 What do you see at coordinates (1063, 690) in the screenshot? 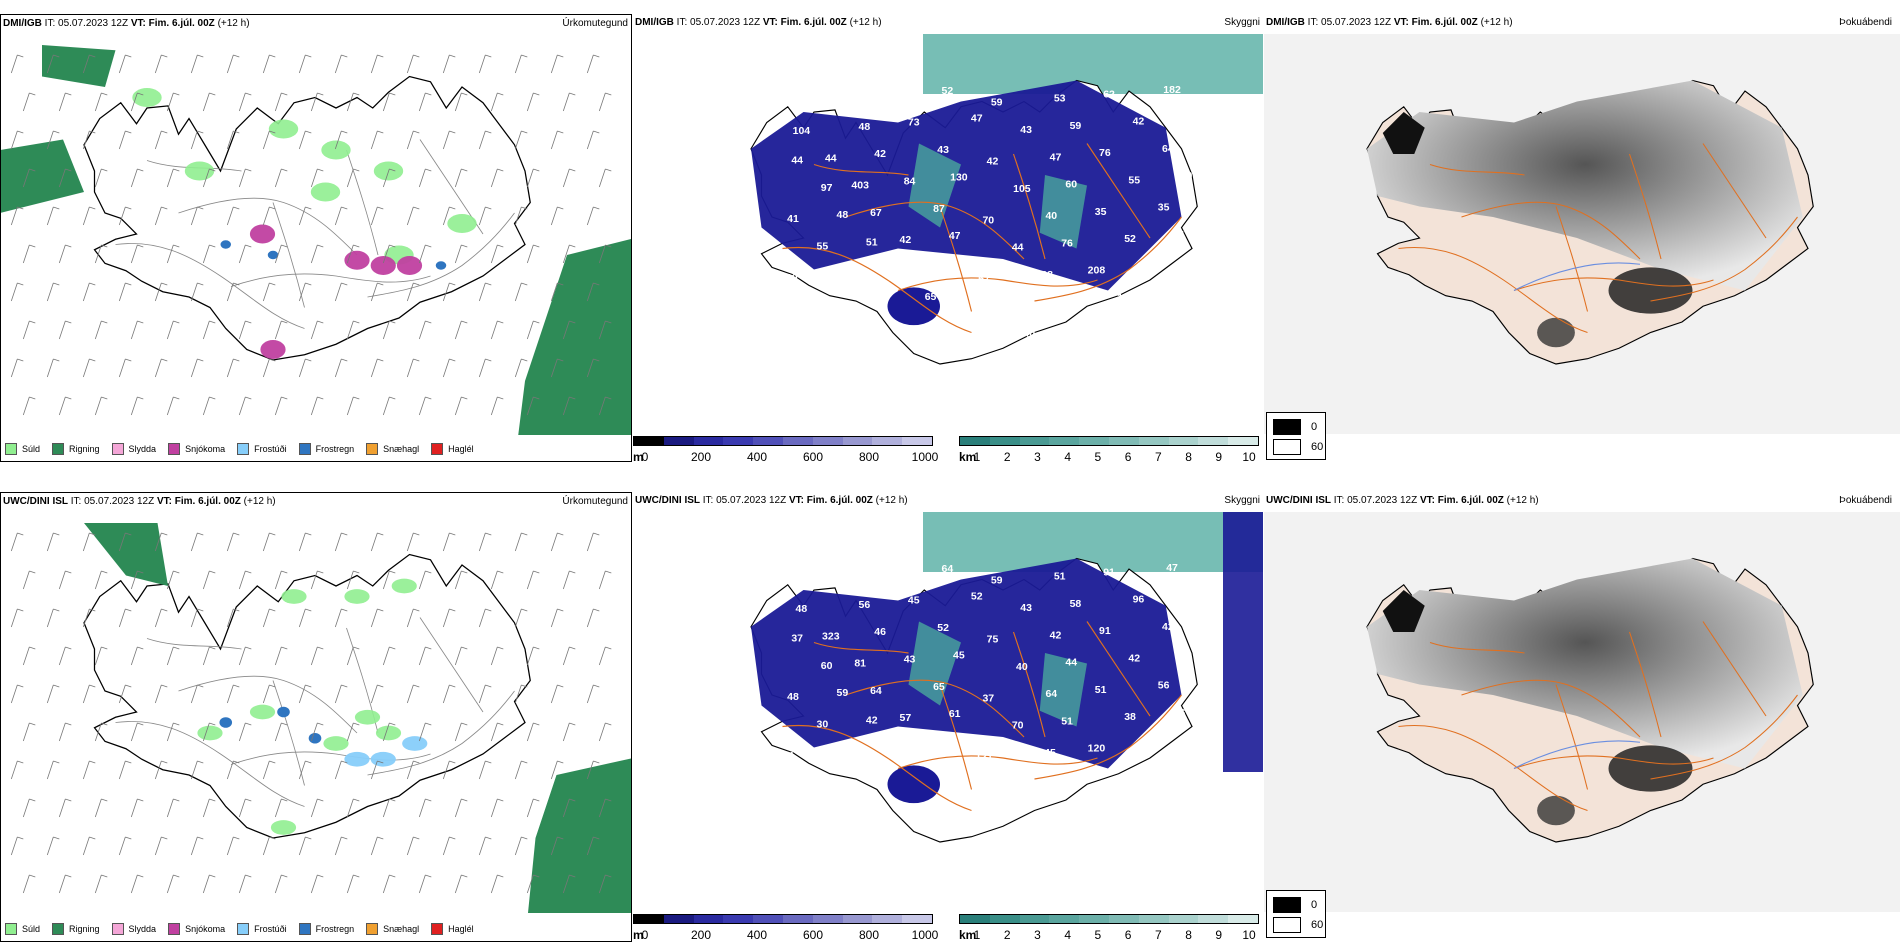
I see `visibility-area` at bounding box center [1063, 690].